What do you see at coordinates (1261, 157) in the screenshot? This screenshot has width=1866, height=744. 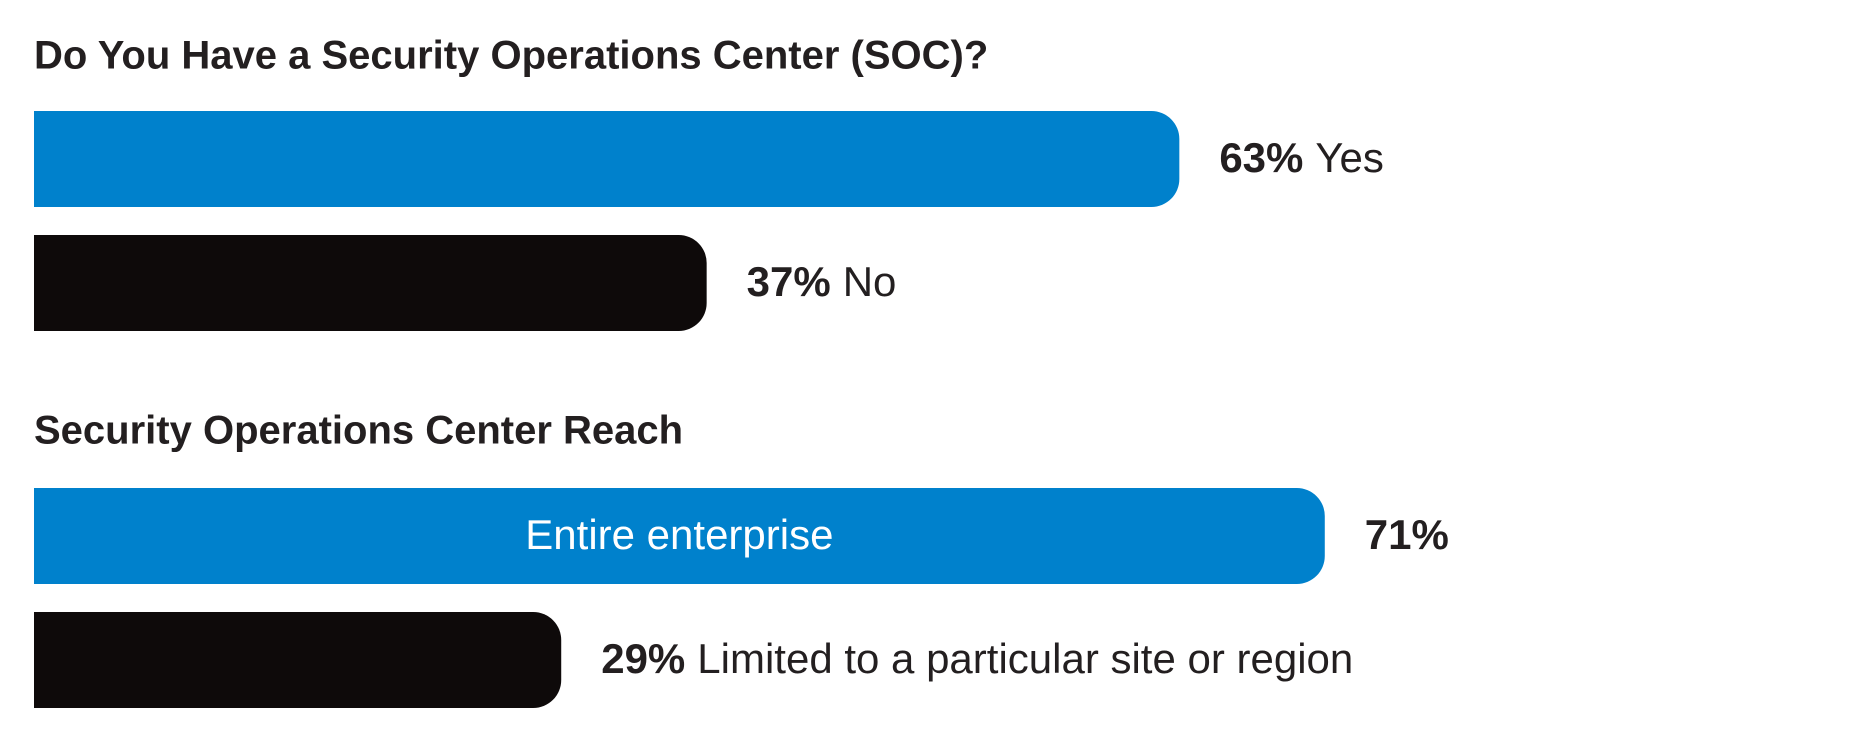 I see `value-label: 63%` at bounding box center [1261, 157].